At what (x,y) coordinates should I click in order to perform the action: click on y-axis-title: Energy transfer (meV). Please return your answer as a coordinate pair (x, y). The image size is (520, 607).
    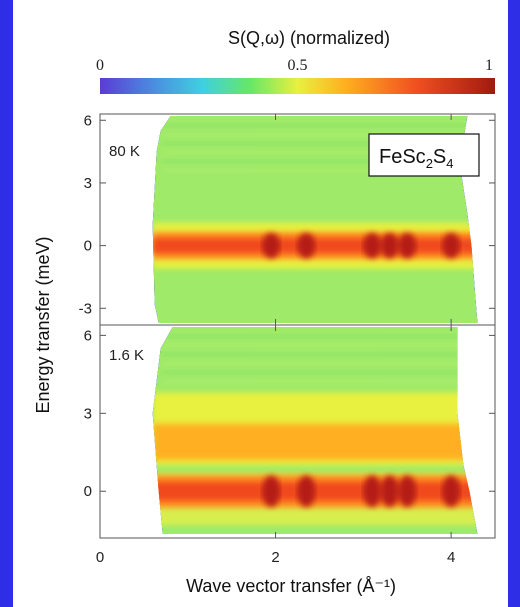
    Looking at the image, I should click on (43, 324).